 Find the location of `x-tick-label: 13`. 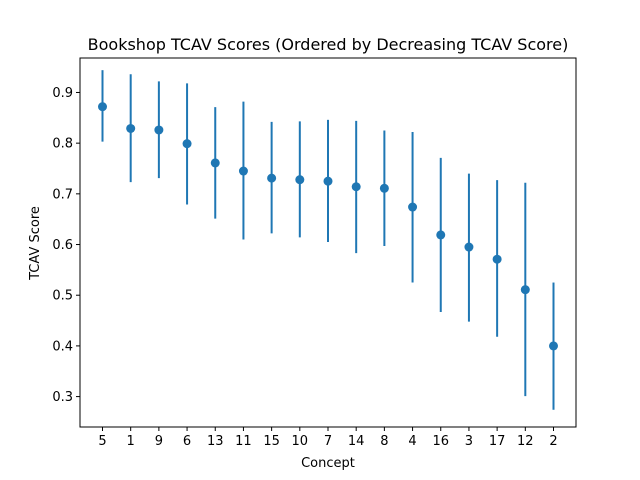

x-tick-label: 13 is located at coordinates (215, 441).